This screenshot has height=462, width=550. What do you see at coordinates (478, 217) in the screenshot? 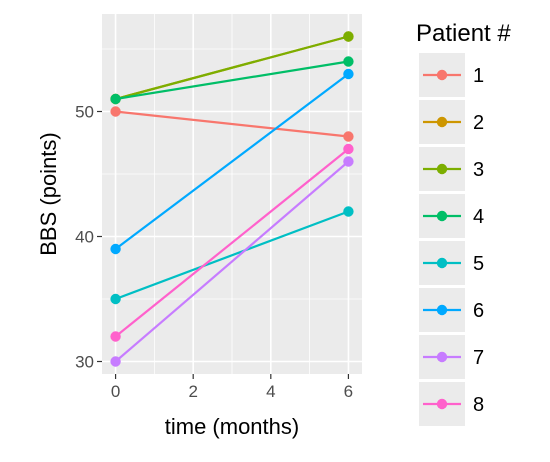
I see `legend-label: 4` at bounding box center [478, 217].